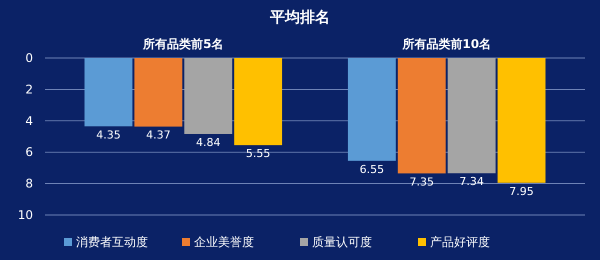 The width and height of the screenshot is (600, 260). Describe the element at coordinates (342, 242) in the screenshot. I see `legend-label: 质量认可度` at that location.